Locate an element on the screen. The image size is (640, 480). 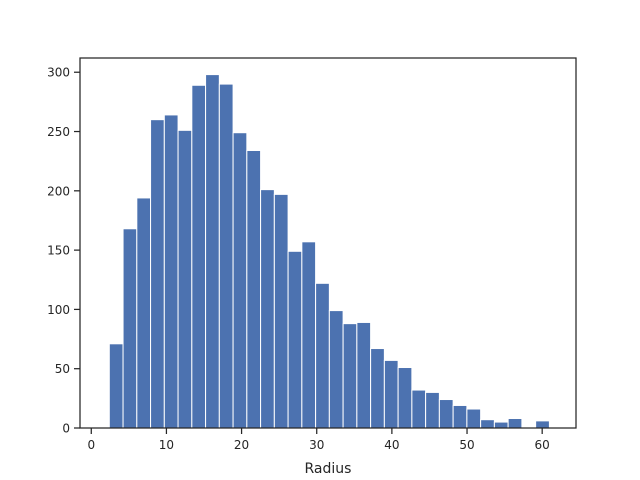
y-tick-label: 50 is located at coordinates (62, 369).